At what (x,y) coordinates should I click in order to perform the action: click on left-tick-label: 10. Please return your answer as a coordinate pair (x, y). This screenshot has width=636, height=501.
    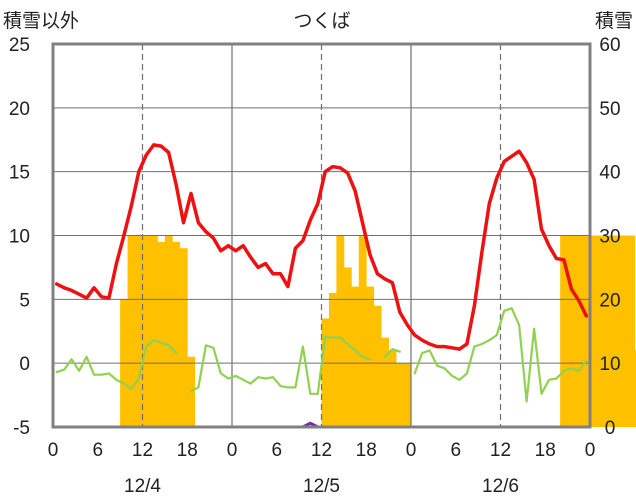
    Looking at the image, I should click on (19, 237).